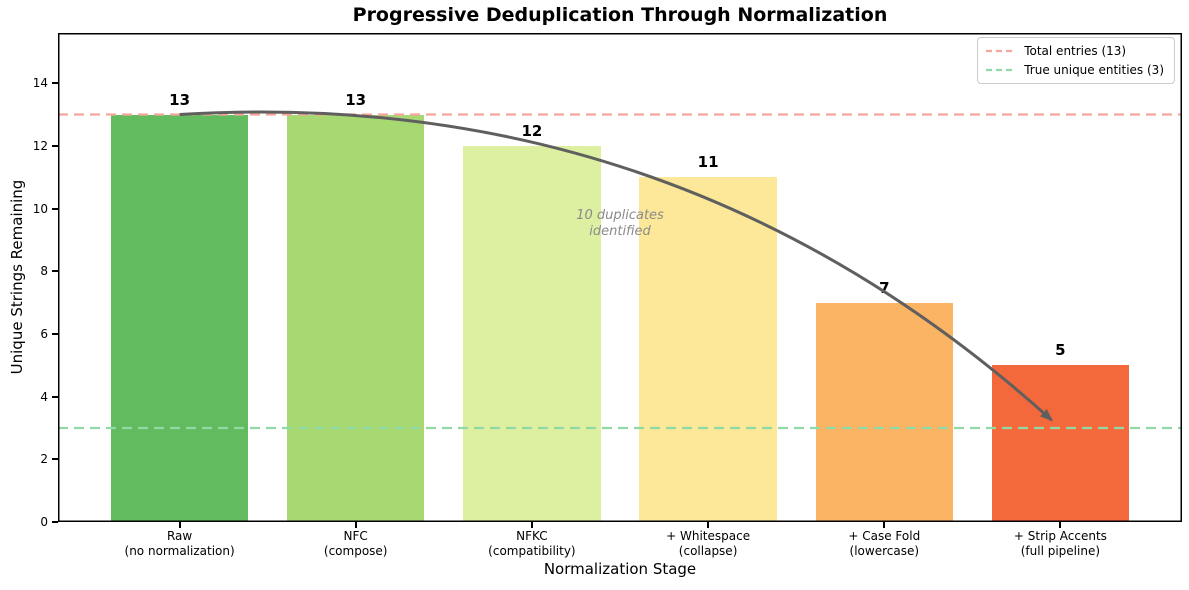 The width and height of the screenshot is (1189, 590). I want to click on y-tick-label: 10, so click(40, 208).